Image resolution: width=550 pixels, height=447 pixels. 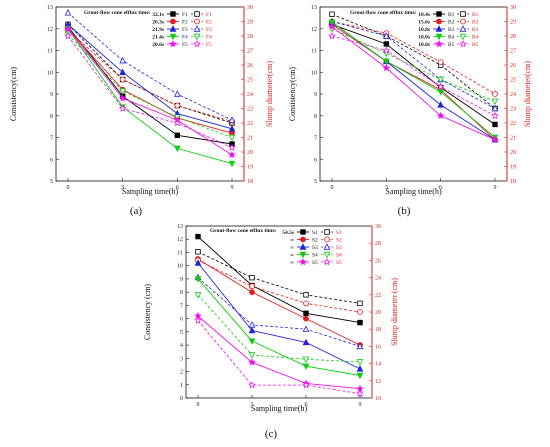 What do you see at coordinates (315, 160) in the screenshot?
I see `y-tick-label: 6` at bounding box center [315, 160].